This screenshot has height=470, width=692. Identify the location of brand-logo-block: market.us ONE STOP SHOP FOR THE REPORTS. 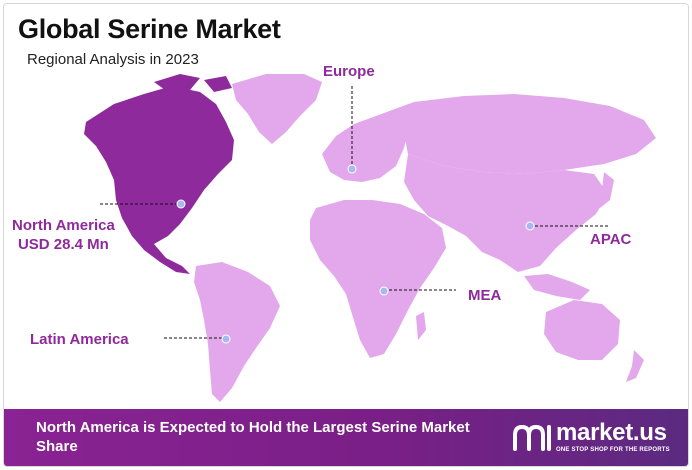
(597, 439).